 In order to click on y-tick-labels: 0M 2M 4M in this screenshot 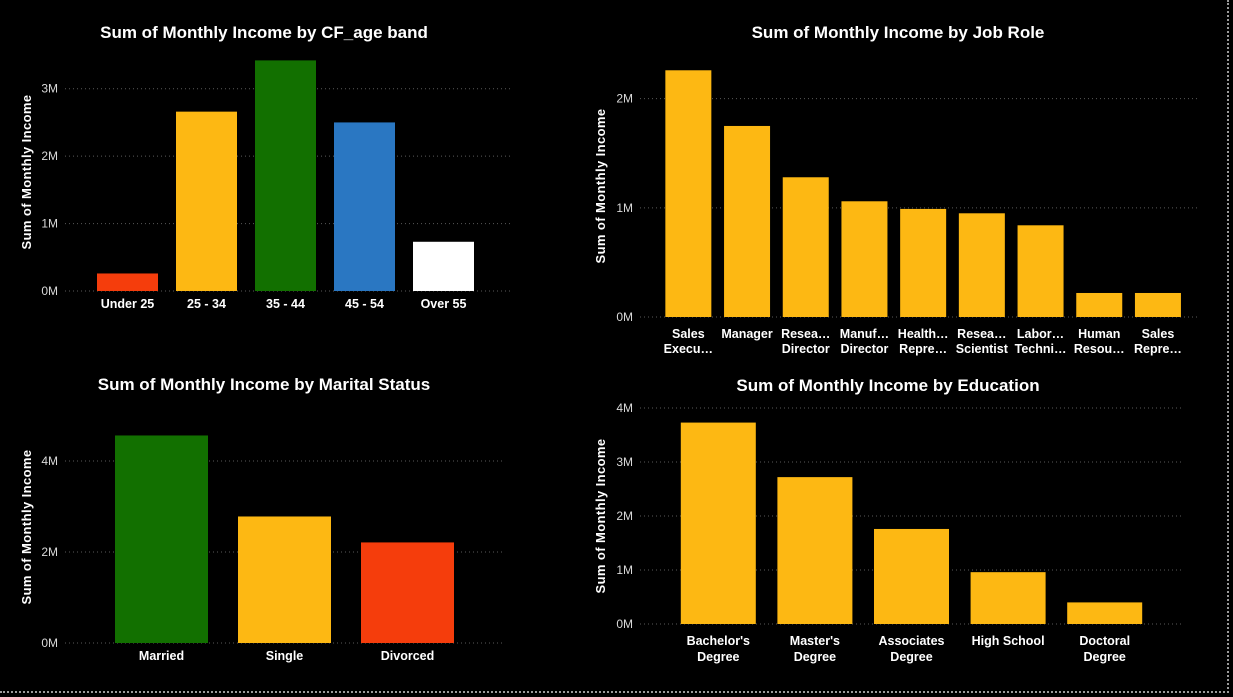, I will do `click(49, 552)`.